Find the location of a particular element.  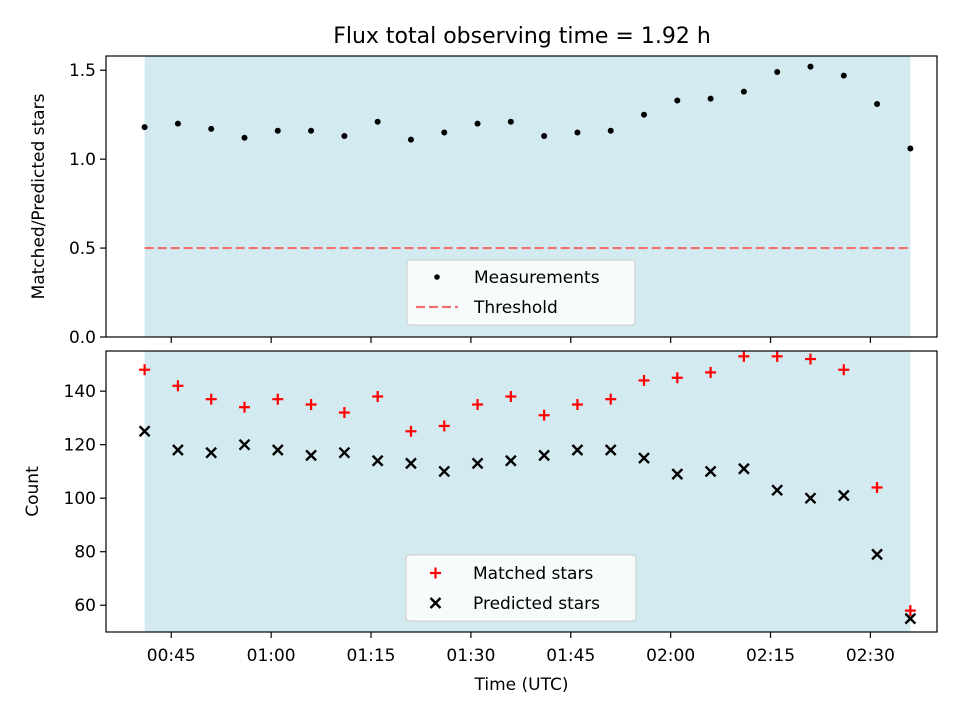

x-tick-label: 01:45 is located at coordinates (570, 656).